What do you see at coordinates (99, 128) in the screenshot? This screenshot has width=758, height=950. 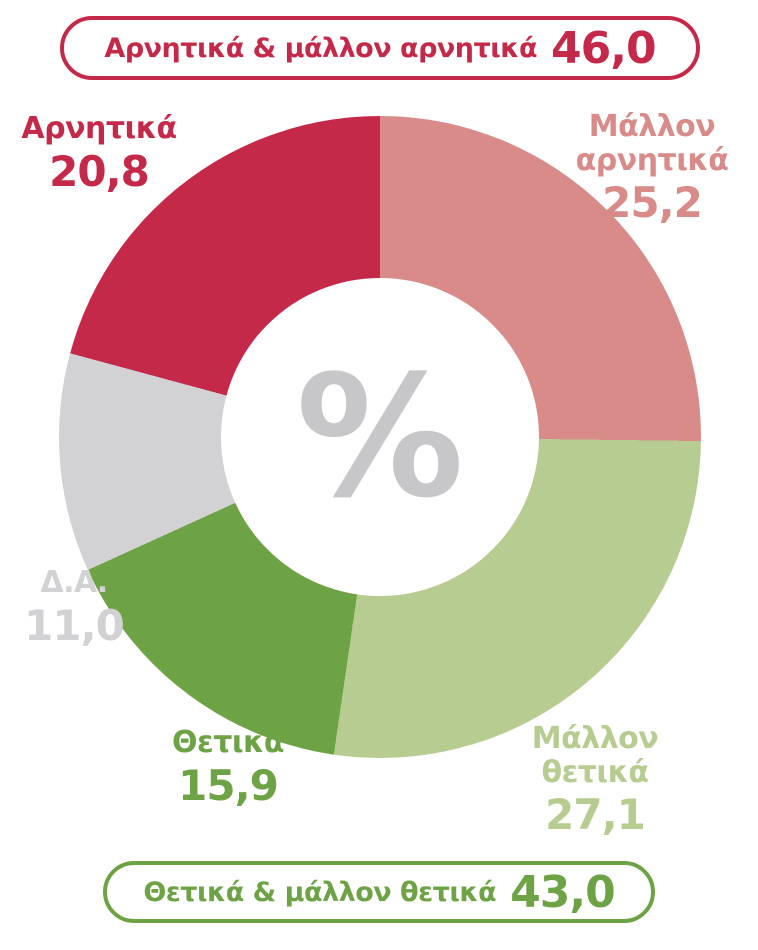 I see `slice-name: Αρνητικά` at bounding box center [99, 128].